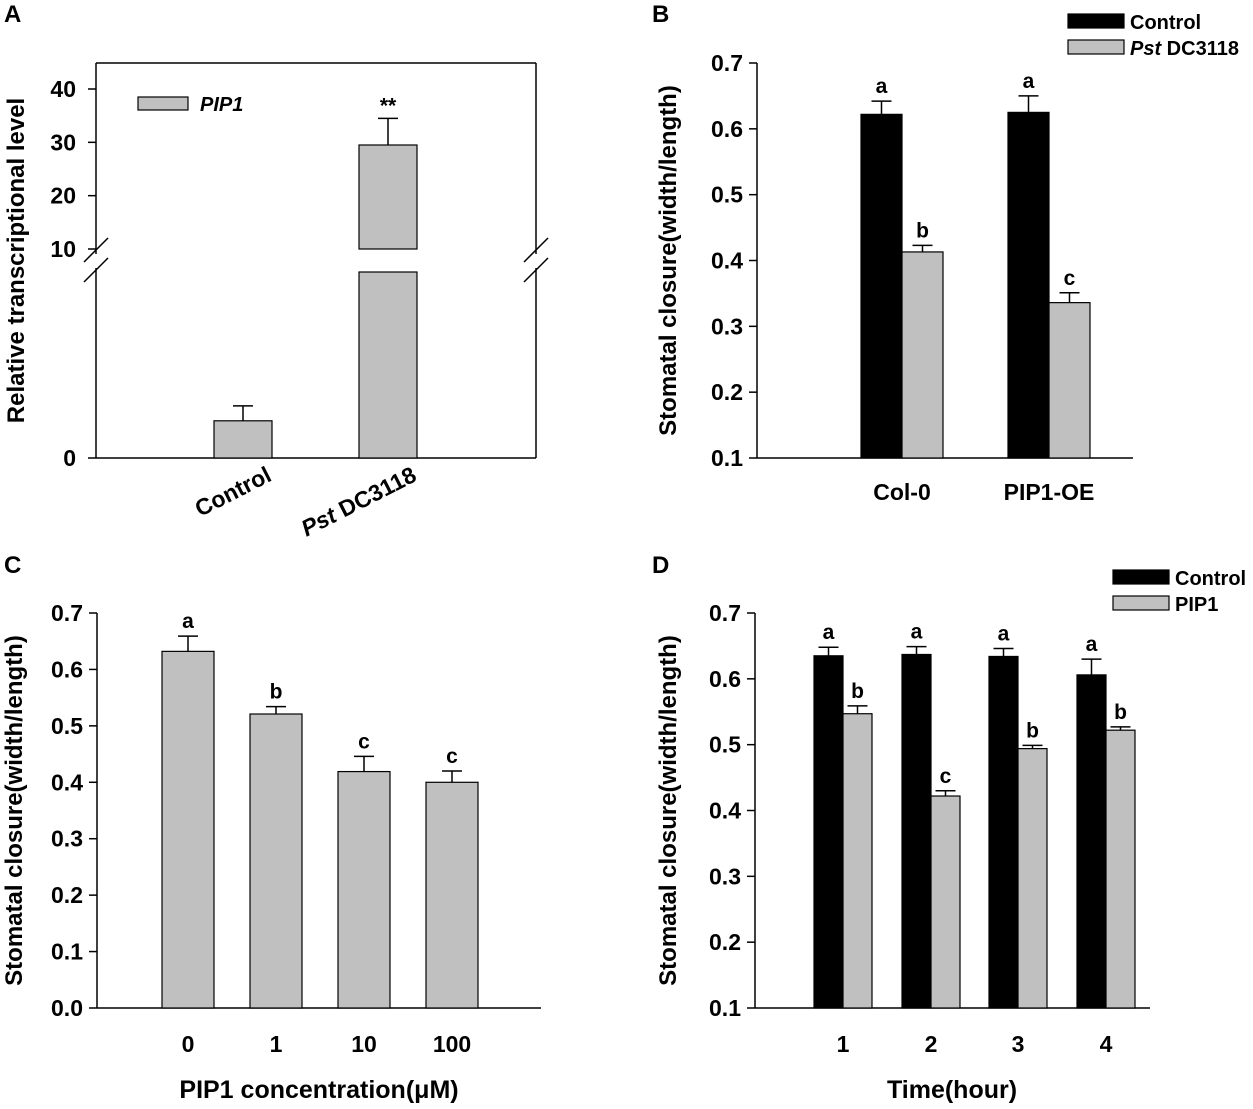 The image size is (1253, 1109). I want to click on bar-3-pip1, so click(1032, 878).